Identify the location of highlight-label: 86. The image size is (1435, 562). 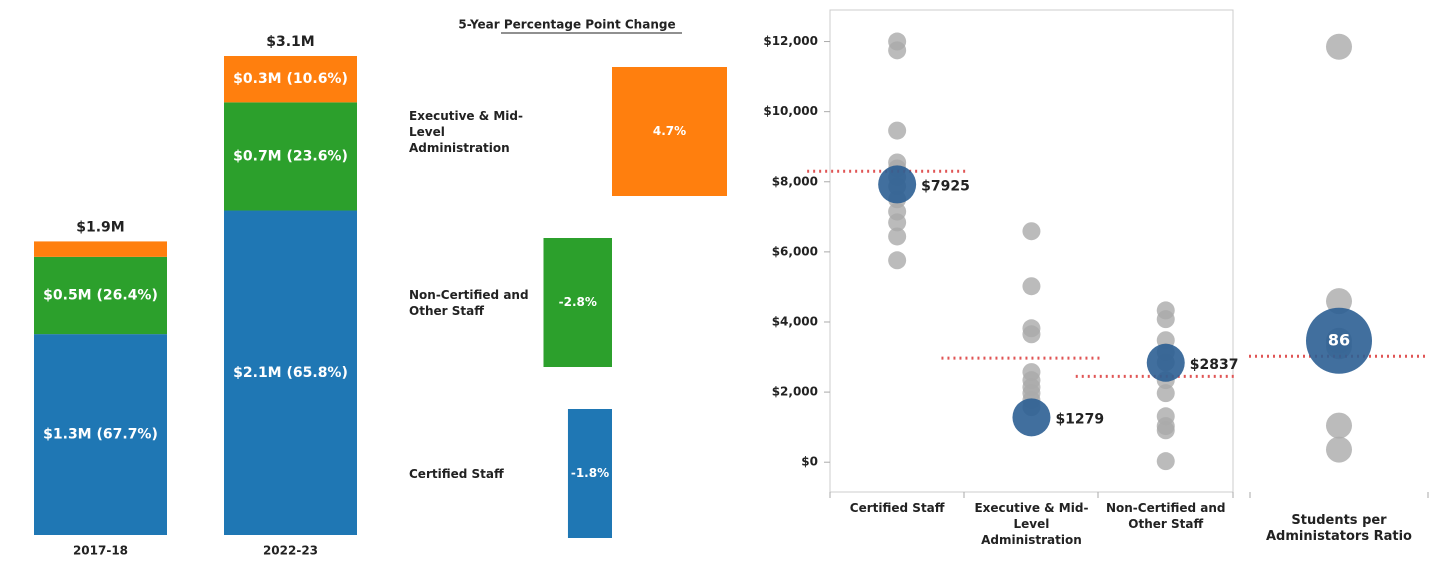
(1339, 339).